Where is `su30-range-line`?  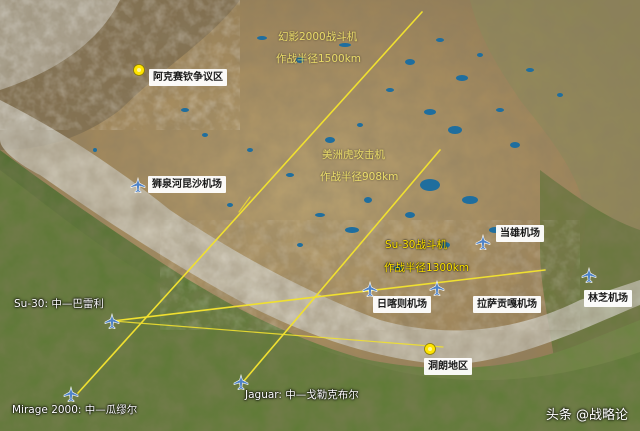 su30-range-line is located at coordinates (329, 295).